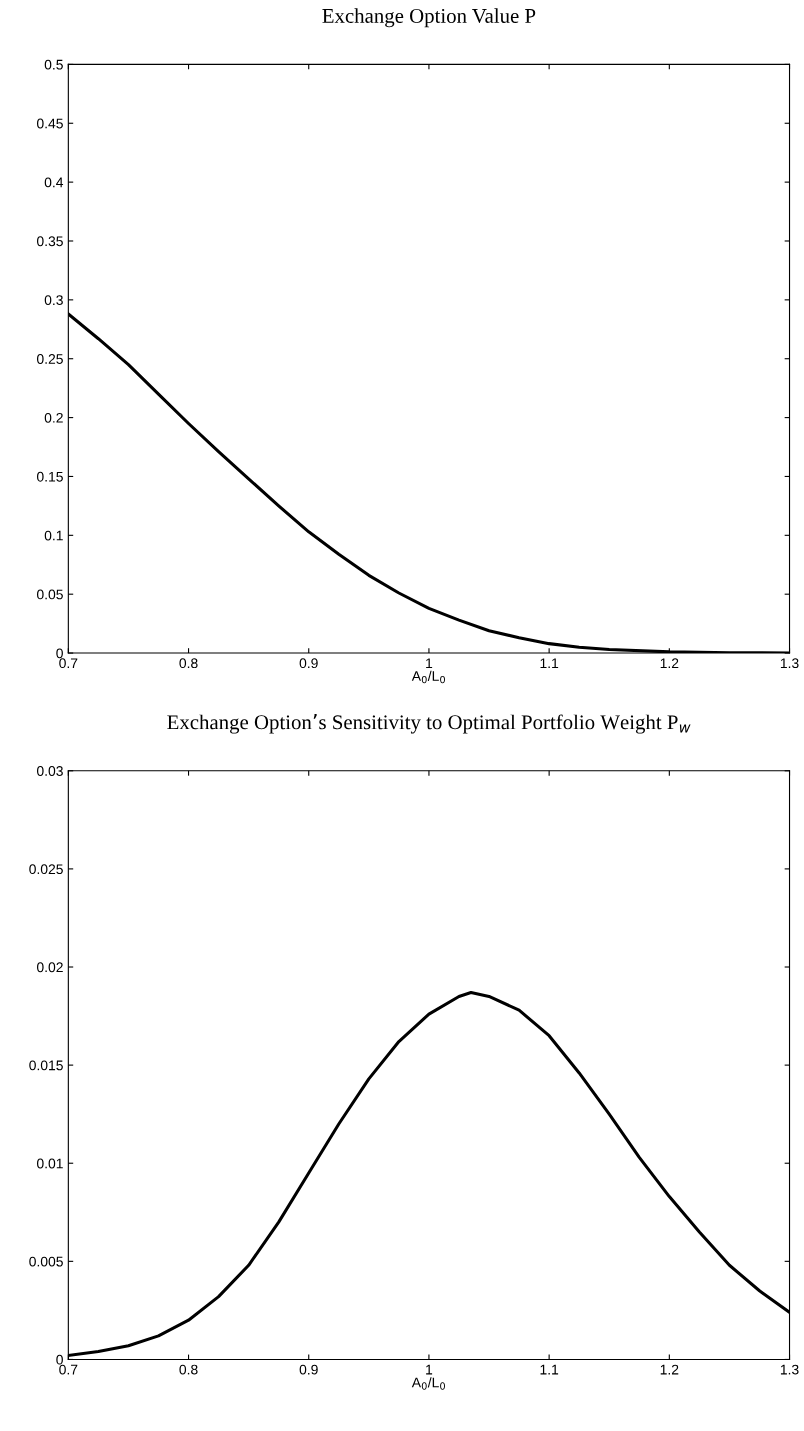  Describe the element at coordinates (49, 771) in the screenshot. I see `y-tick-label: 0.03` at that location.